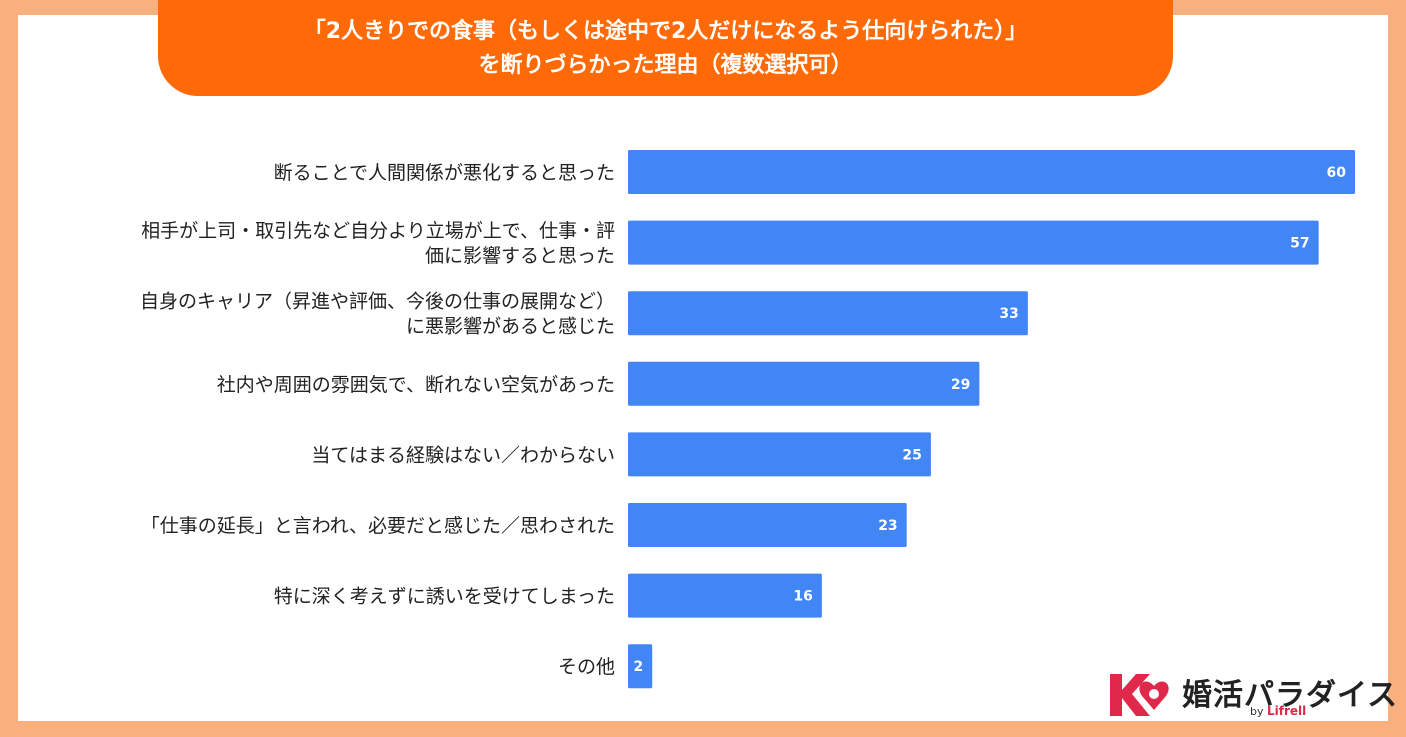 Image resolution: width=1406 pixels, height=737 pixels. Describe the element at coordinates (586, 667) in the screenshot. I see `category-label-7: その他` at that location.